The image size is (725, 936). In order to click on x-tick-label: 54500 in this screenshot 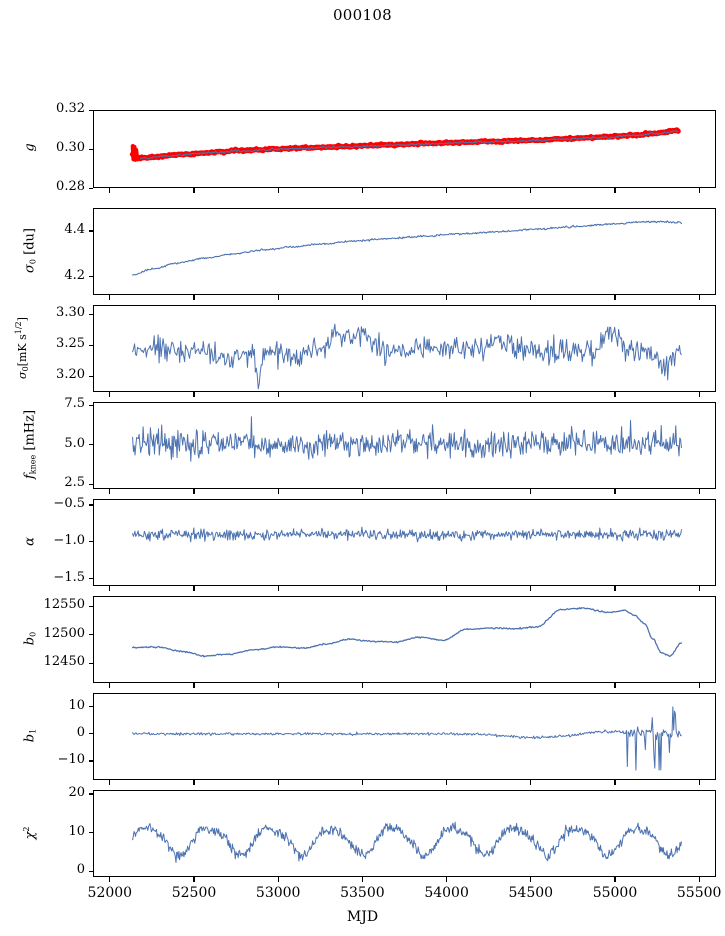, I will do `click(531, 893)`.